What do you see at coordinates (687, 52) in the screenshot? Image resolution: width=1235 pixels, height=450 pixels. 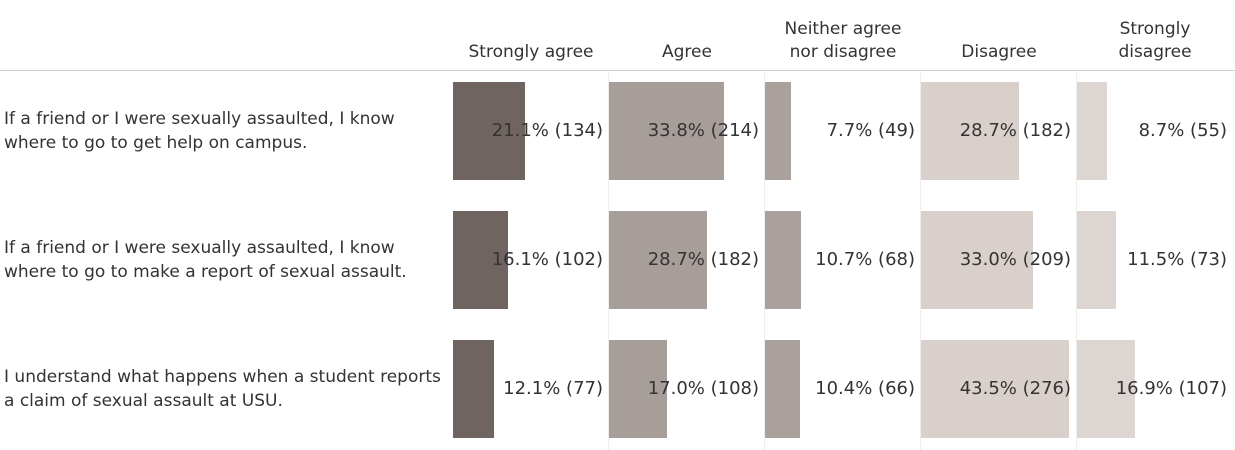 I see `column-header: Agree` at bounding box center [687, 52].